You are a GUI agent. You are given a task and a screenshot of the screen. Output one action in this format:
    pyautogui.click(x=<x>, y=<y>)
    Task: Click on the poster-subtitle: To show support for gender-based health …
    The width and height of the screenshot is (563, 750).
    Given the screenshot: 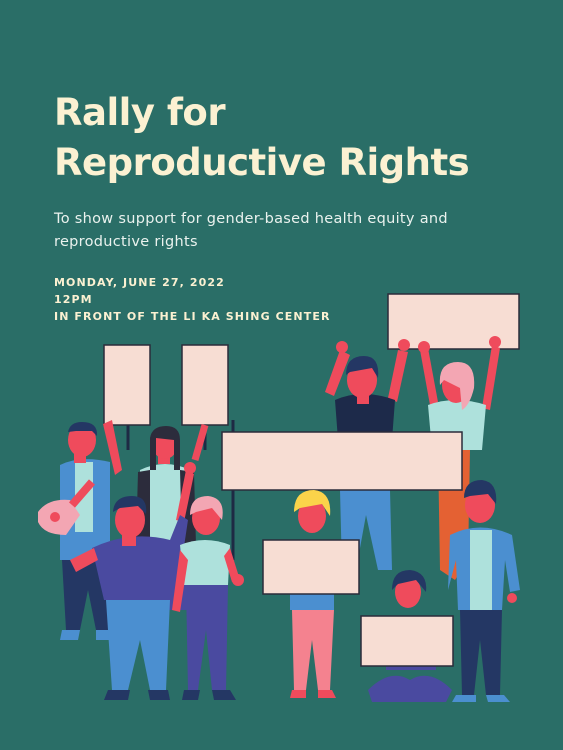 What is the action you would take?
    pyautogui.click(x=251, y=230)
    